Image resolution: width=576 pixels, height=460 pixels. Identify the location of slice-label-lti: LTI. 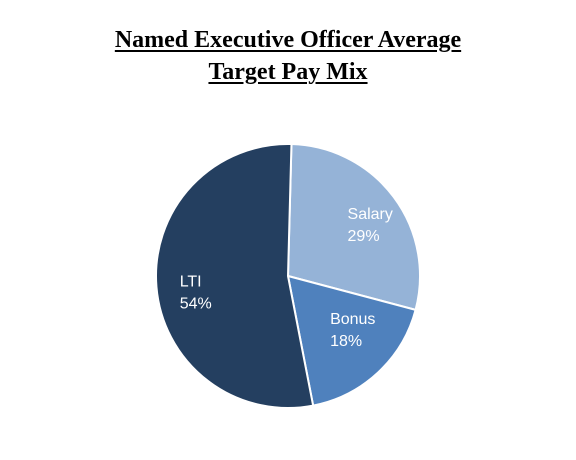
(191, 281).